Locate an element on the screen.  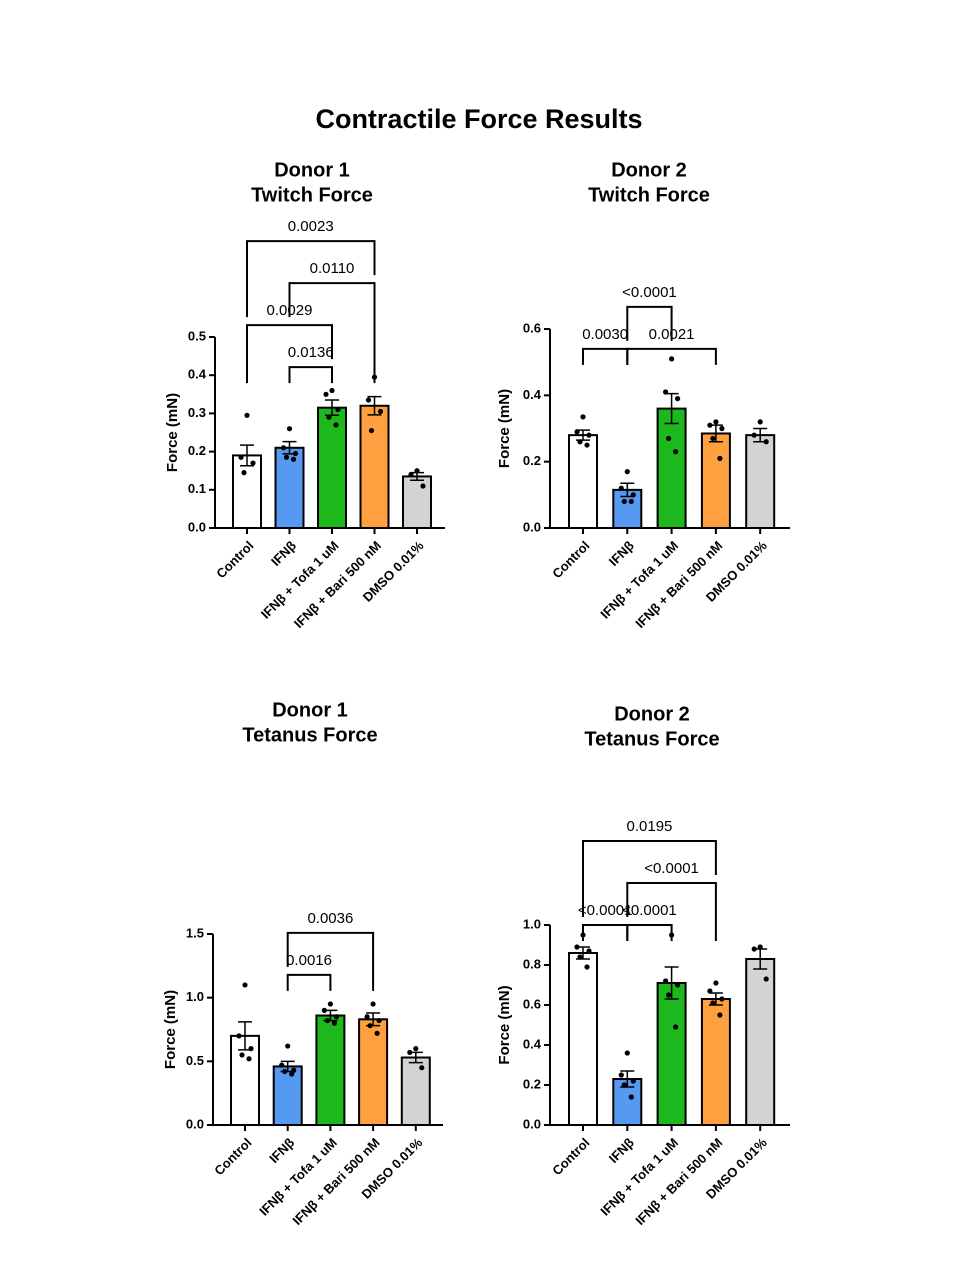
p-value: 0.0195 is located at coordinates (650, 826).